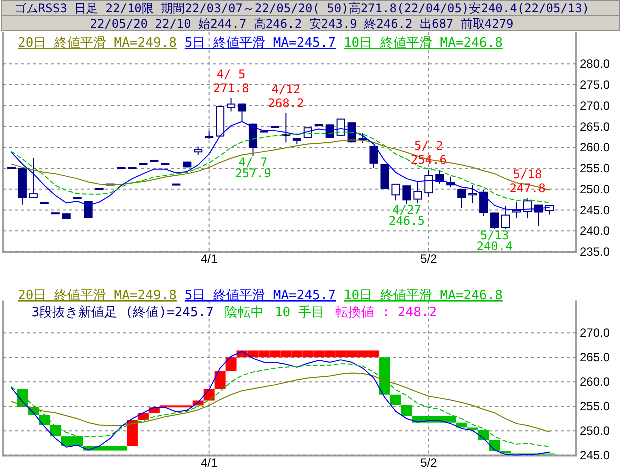 The height and width of the screenshot is (475, 624). Describe the element at coordinates (244, 313) in the screenshot. I see `annotation: 陰転中` at that location.